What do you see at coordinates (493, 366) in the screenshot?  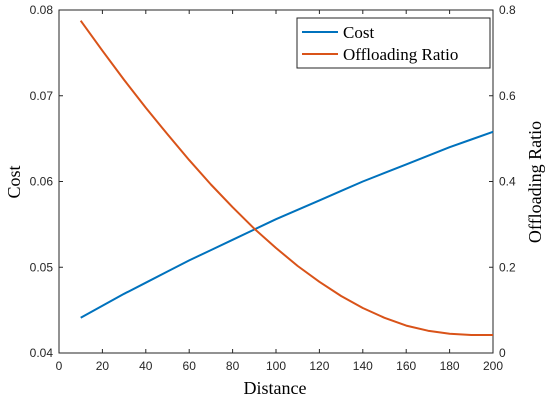 I see `x-tick-label: 200` at bounding box center [493, 366].